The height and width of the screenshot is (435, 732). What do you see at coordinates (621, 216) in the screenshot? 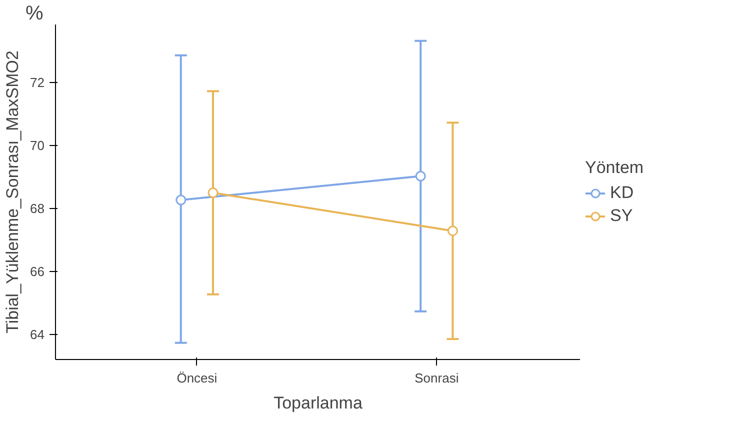
I see `legend-label: SY` at bounding box center [621, 216].